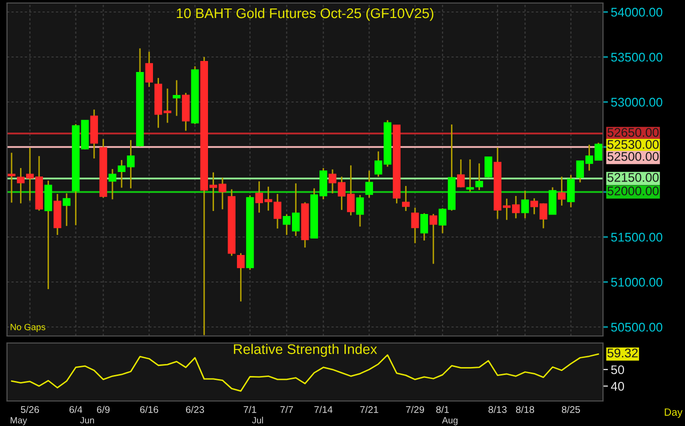 This screenshot has height=426, width=685. What do you see at coordinates (442, 409) in the screenshot?
I see `x-tick-label: 8/1` at bounding box center [442, 409].